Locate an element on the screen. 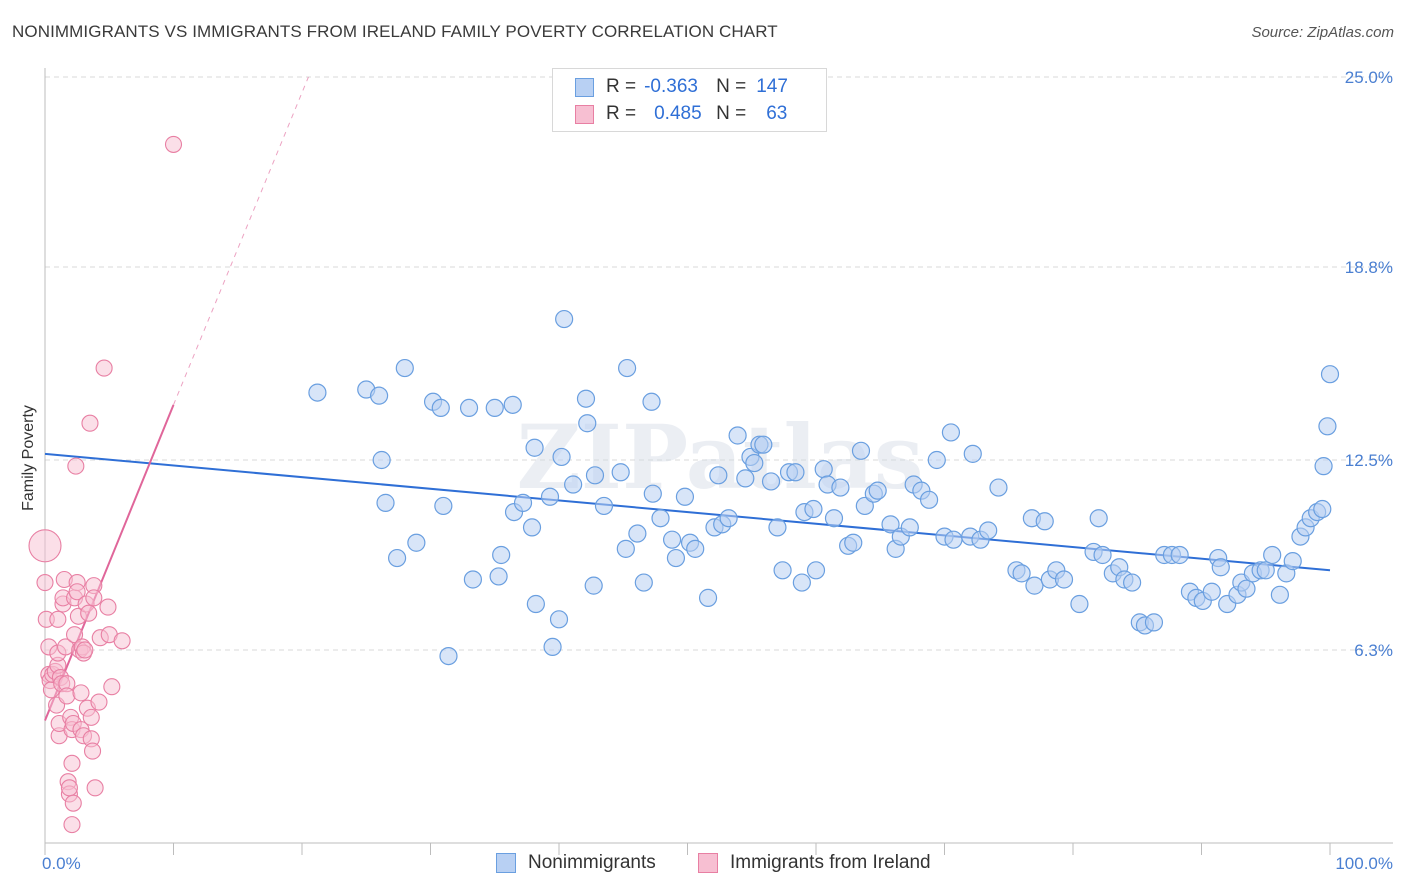 The height and width of the screenshot is (892, 1406). legend-n-value: 63 is located at coordinates (777, 113).